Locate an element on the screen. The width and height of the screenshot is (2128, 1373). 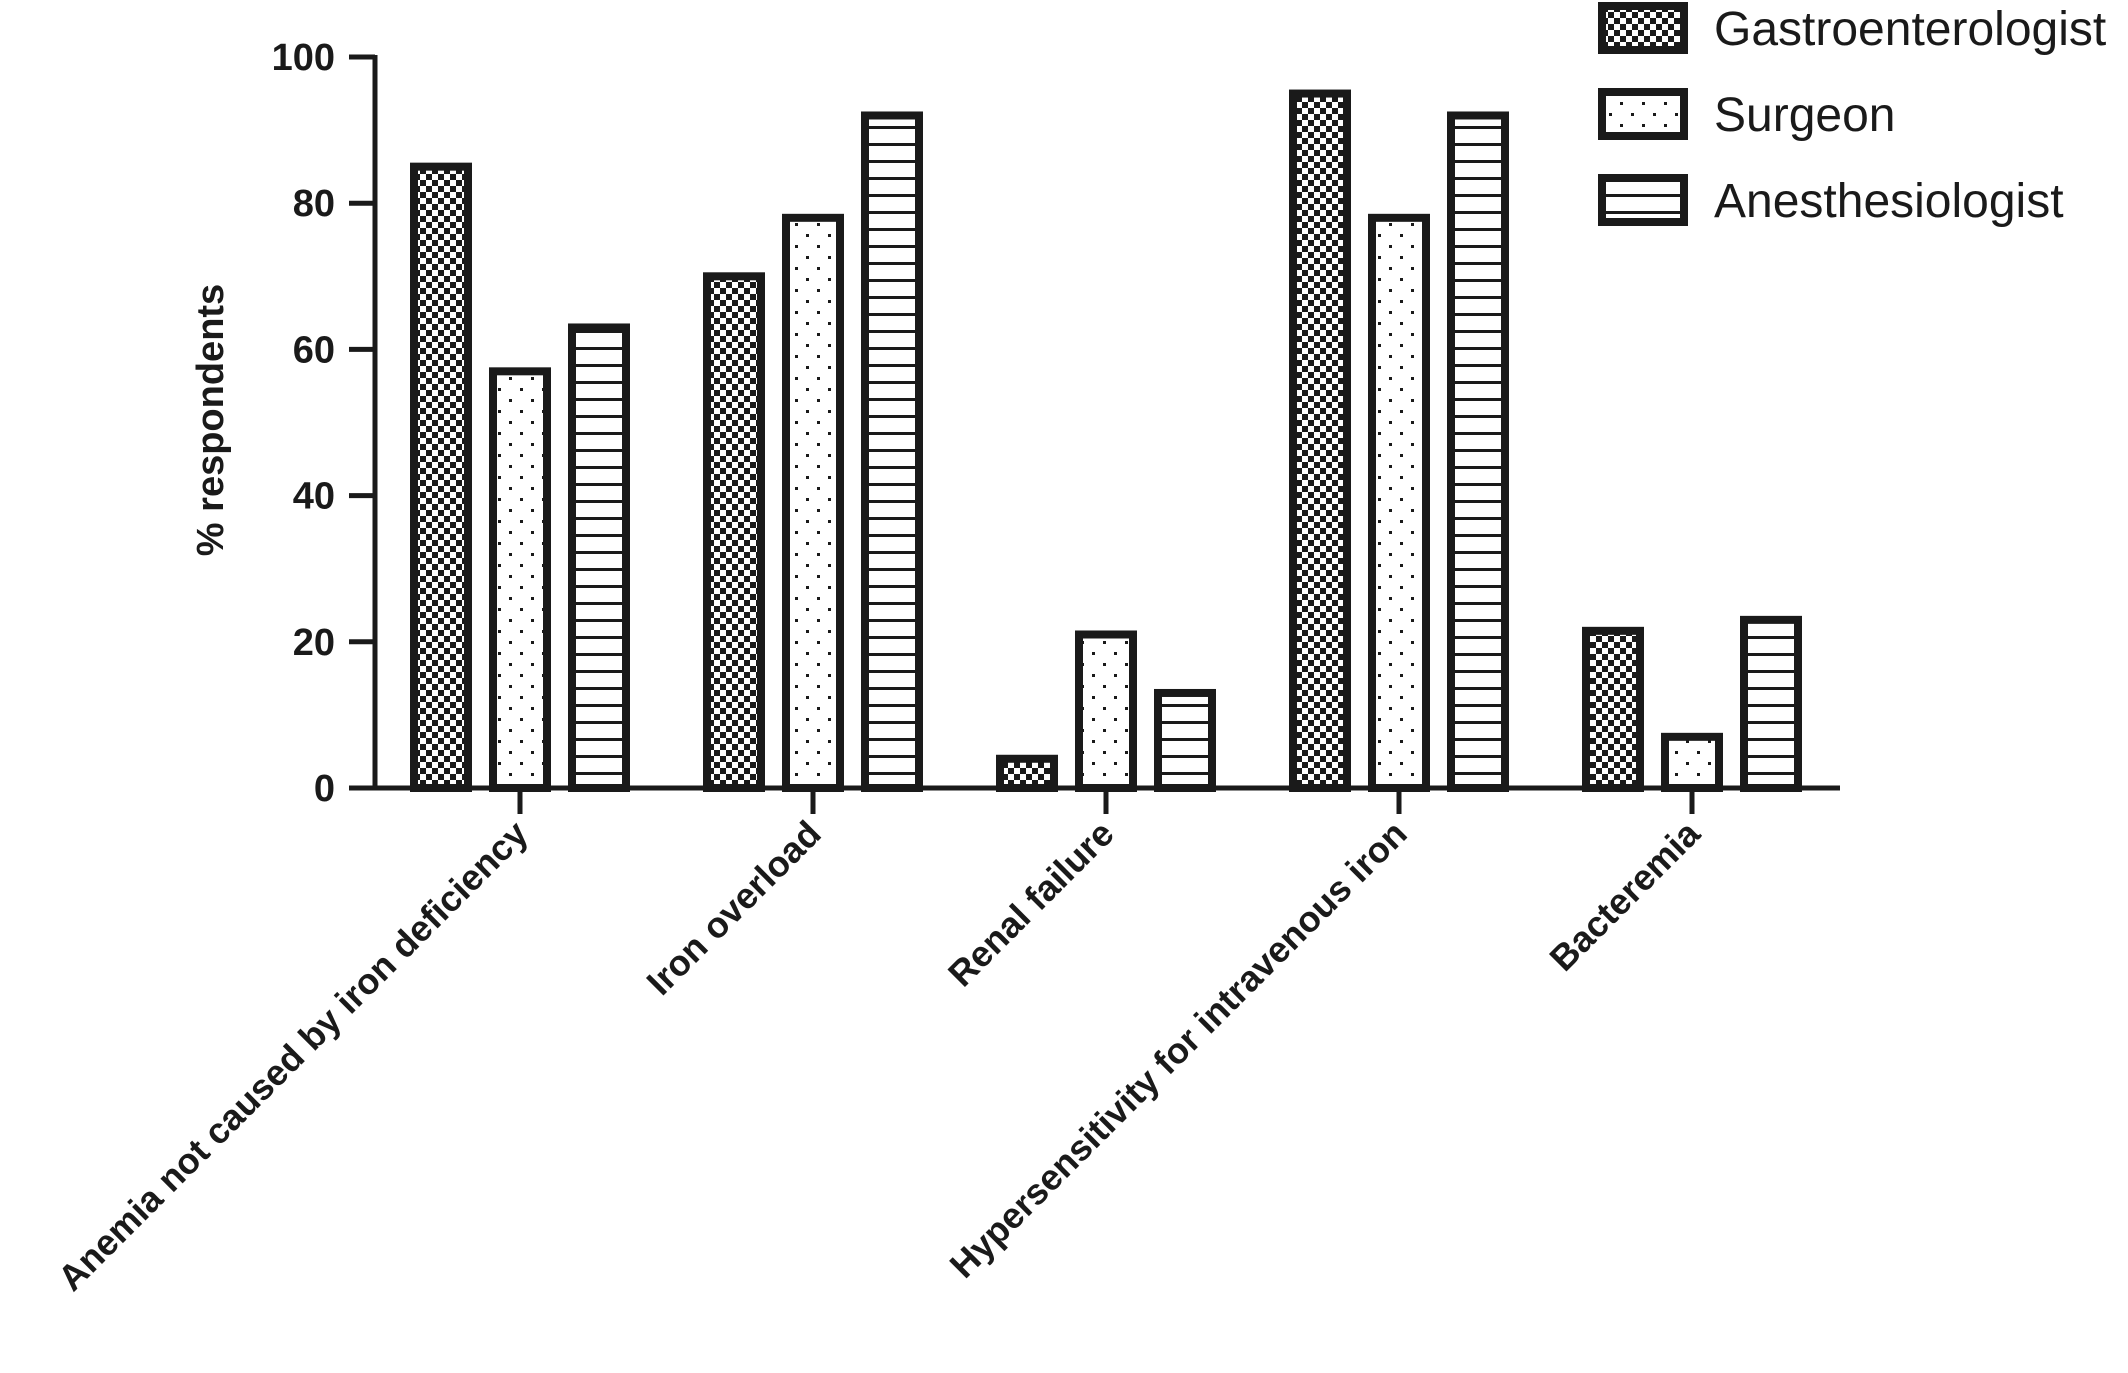
category-label: Anemia not caused by iron deficiency is located at coordinates (293, 1056).